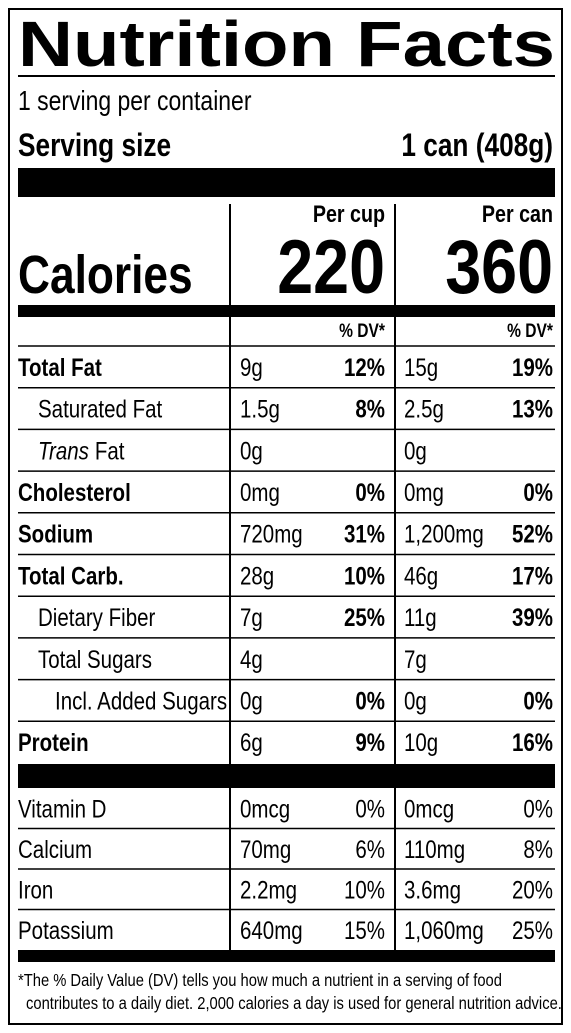 The width and height of the screenshot is (571, 1033). Describe the element at coordinates (62, 808) in the screenshot. I see `nutrient-name: Vitamin D` at that location.